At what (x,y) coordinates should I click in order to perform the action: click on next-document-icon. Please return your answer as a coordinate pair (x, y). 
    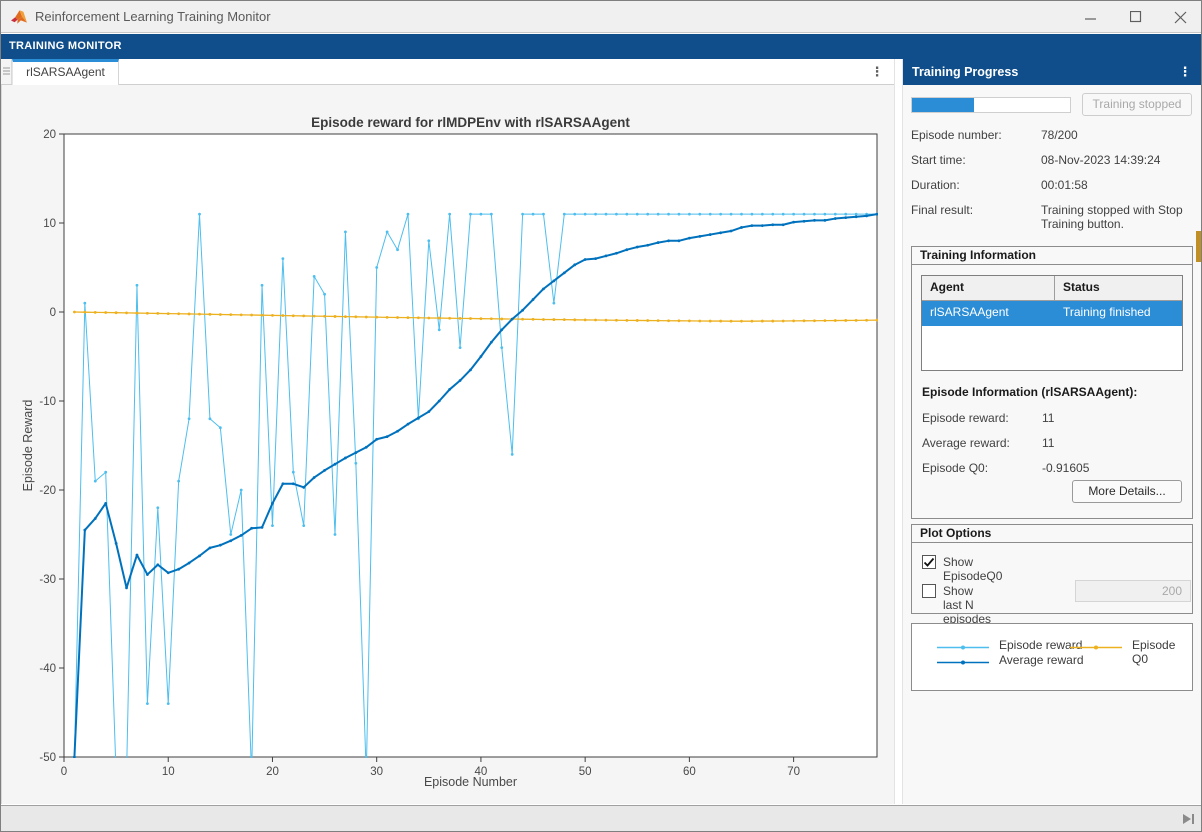
    Looking at the image, I should click on (1189, 819).